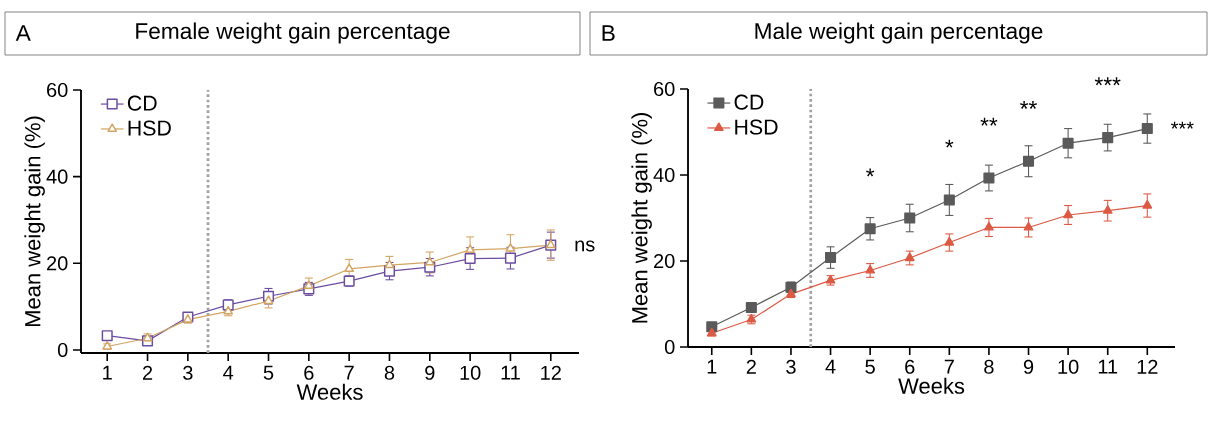 This screenshot has width=1213, height=421. What do you see at coordinates (23, 33) in the screenshot?
I see `text: A` at bounding box center [23, 33].